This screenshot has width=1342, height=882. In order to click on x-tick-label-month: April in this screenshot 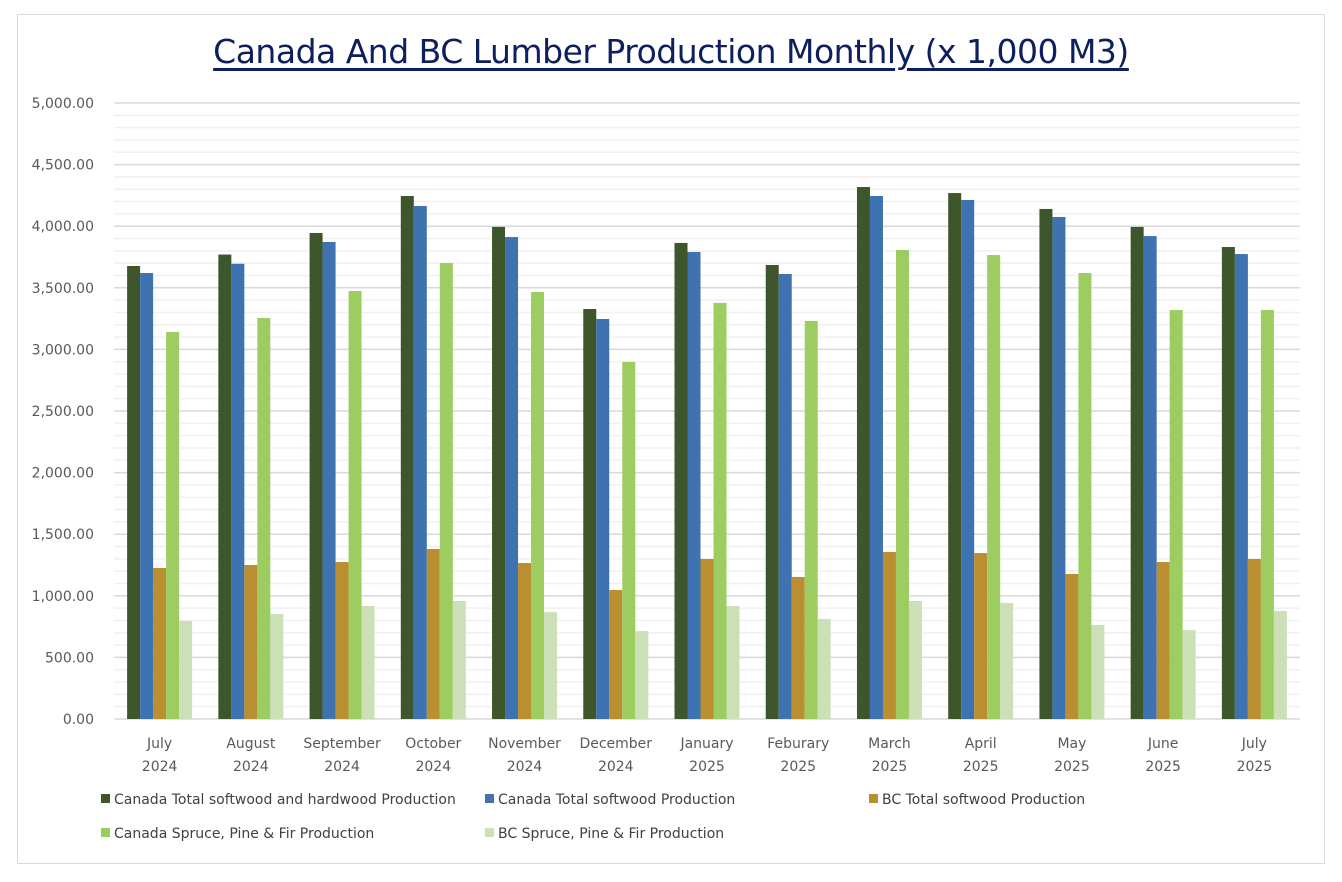, I will do `click(981, 744)`.